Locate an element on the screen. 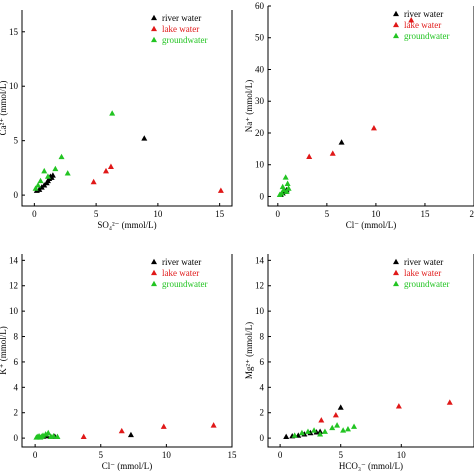 The height and width of the screenshot is (474, 474). y-axis-title: Ca²⁺ (mmol/L) is located at coordinates (4, 108).